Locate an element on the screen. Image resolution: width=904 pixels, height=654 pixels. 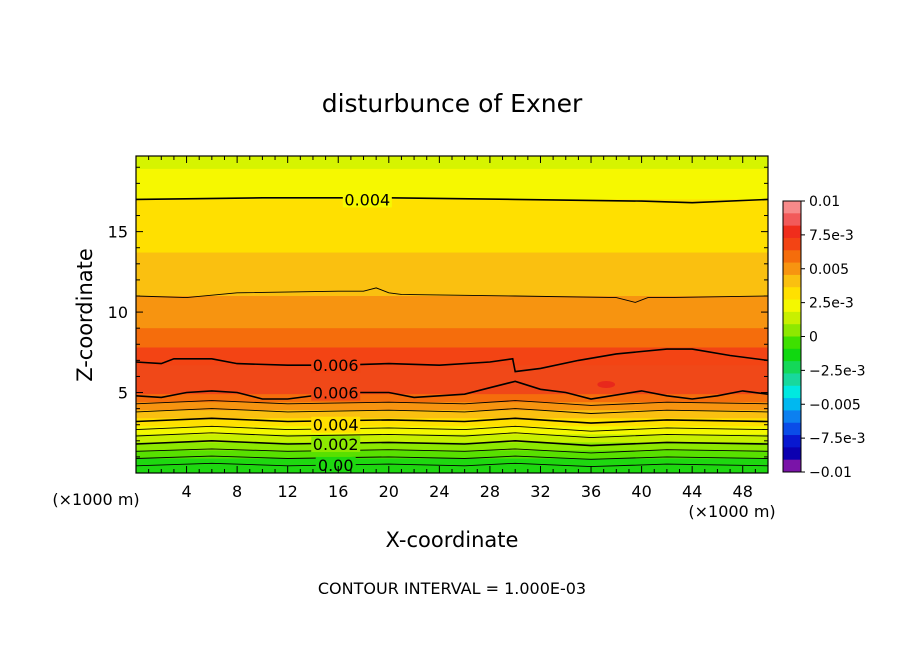
contour-label-1: 0.006 is located at coordinates (336, 365).